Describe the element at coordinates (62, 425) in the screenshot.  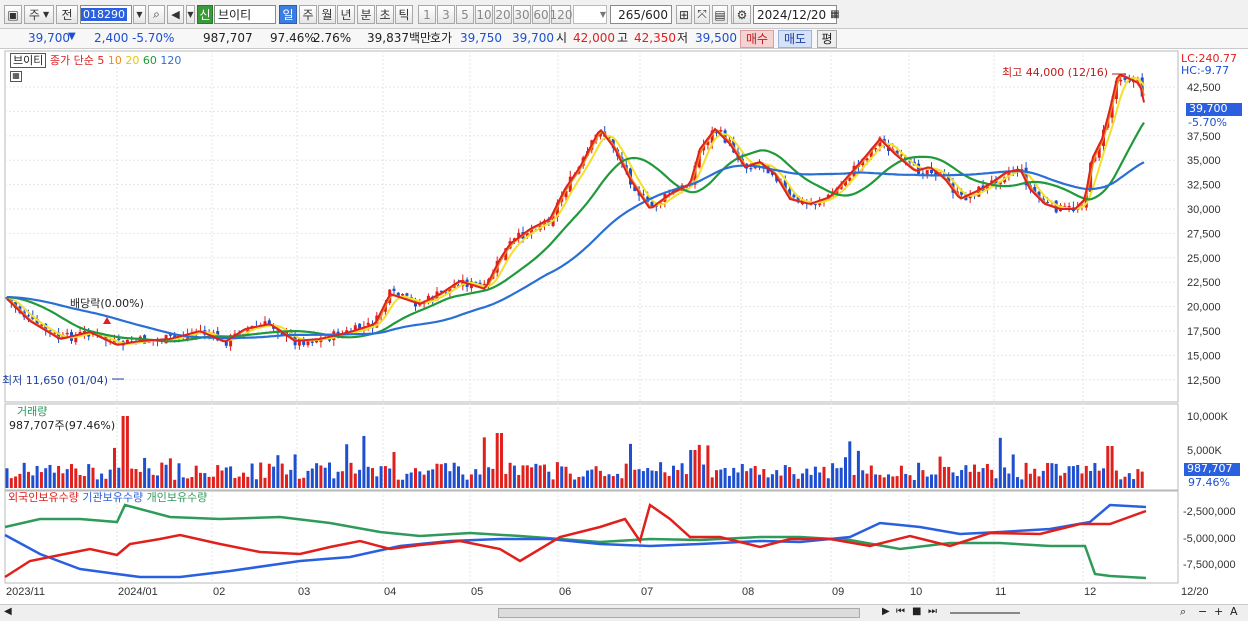
I see `volume-info: 987,707주(97.46%)` at that location.